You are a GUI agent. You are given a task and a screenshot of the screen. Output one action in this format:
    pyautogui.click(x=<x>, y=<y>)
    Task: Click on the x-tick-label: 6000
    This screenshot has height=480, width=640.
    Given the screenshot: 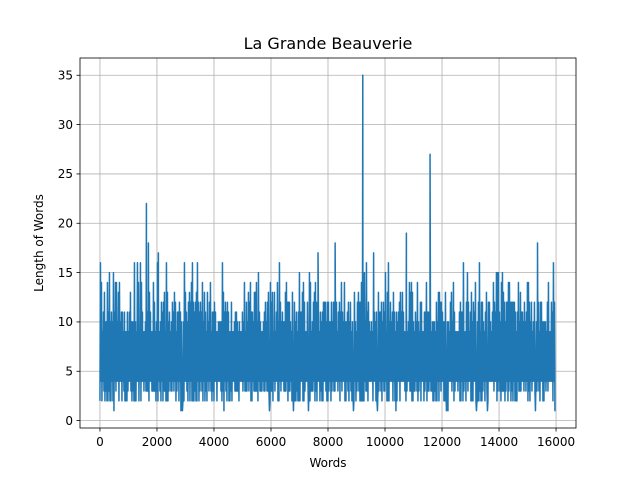 What is the action you would take?
    pyautogui.click(x=271, y=442)
    